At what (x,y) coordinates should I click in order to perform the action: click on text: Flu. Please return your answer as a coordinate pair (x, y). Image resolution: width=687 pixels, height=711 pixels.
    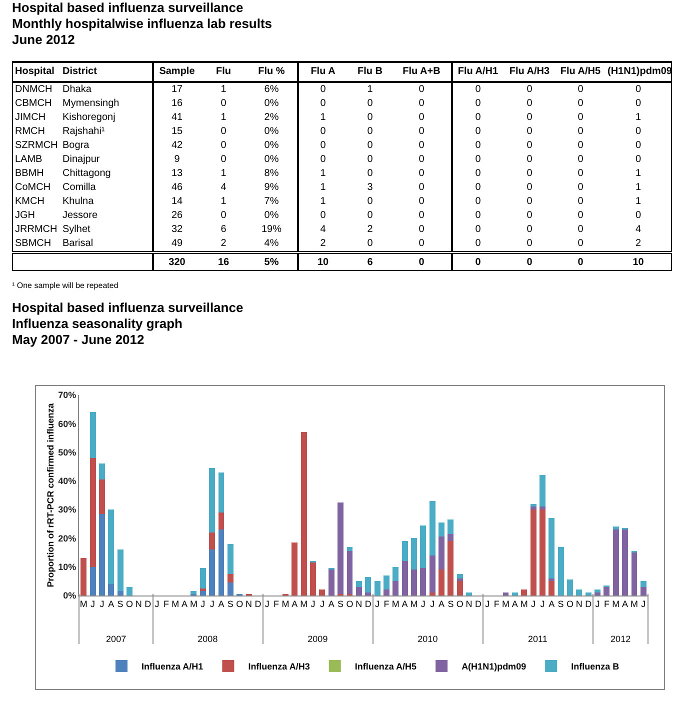
    Looking at the image, I should click on (223, 72).